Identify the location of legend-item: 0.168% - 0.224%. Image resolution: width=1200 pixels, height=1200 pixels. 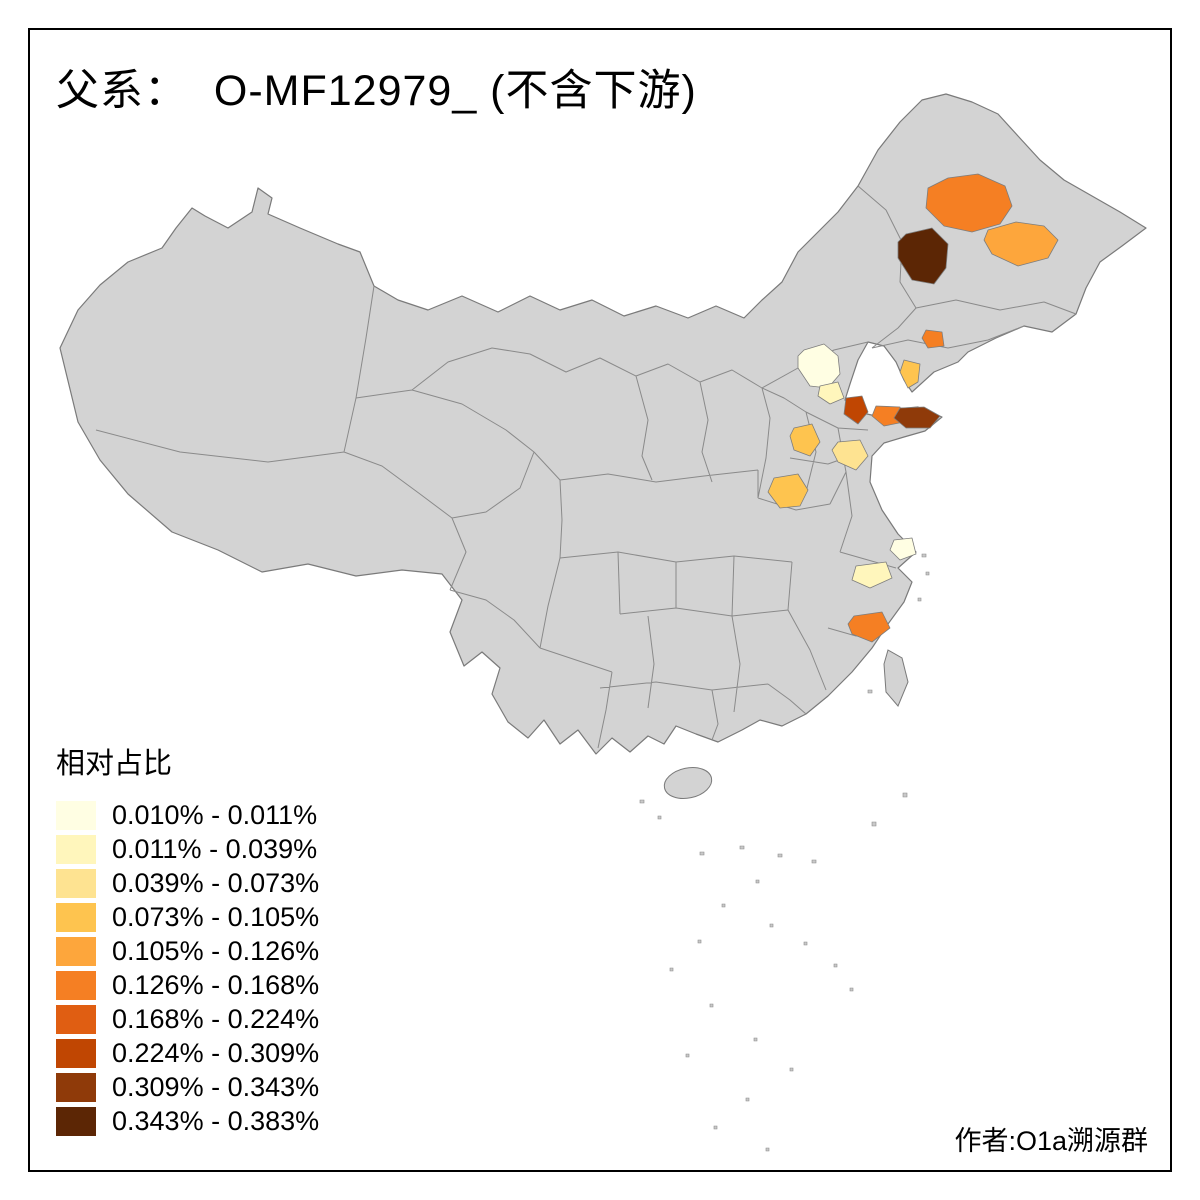
(187, 1019).